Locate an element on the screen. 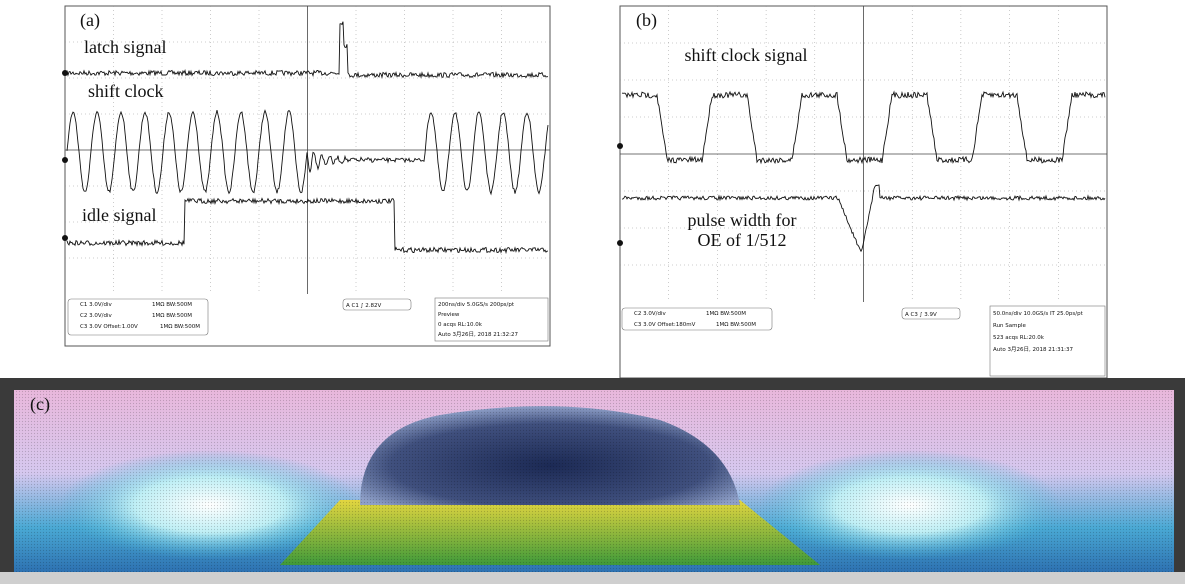 This screenshot has width=1185, height=584. annotation: OE of 1/512 is located at coordinates (742, 240).